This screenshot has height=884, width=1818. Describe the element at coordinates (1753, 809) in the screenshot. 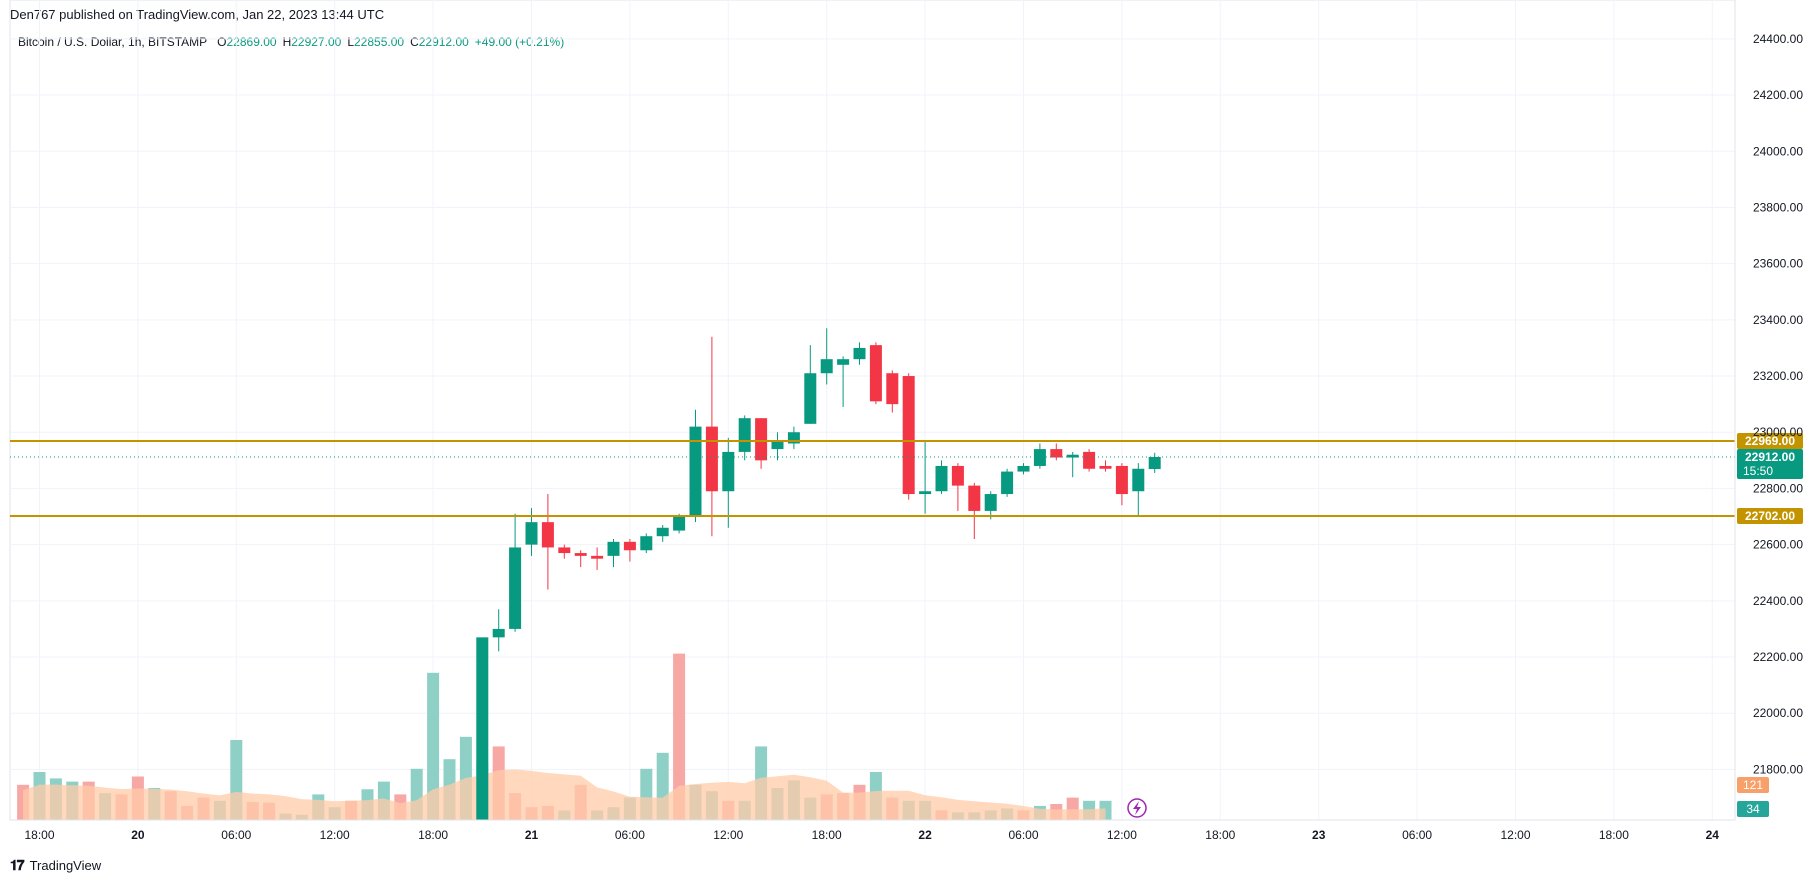

I see `volume-badge` at that location.